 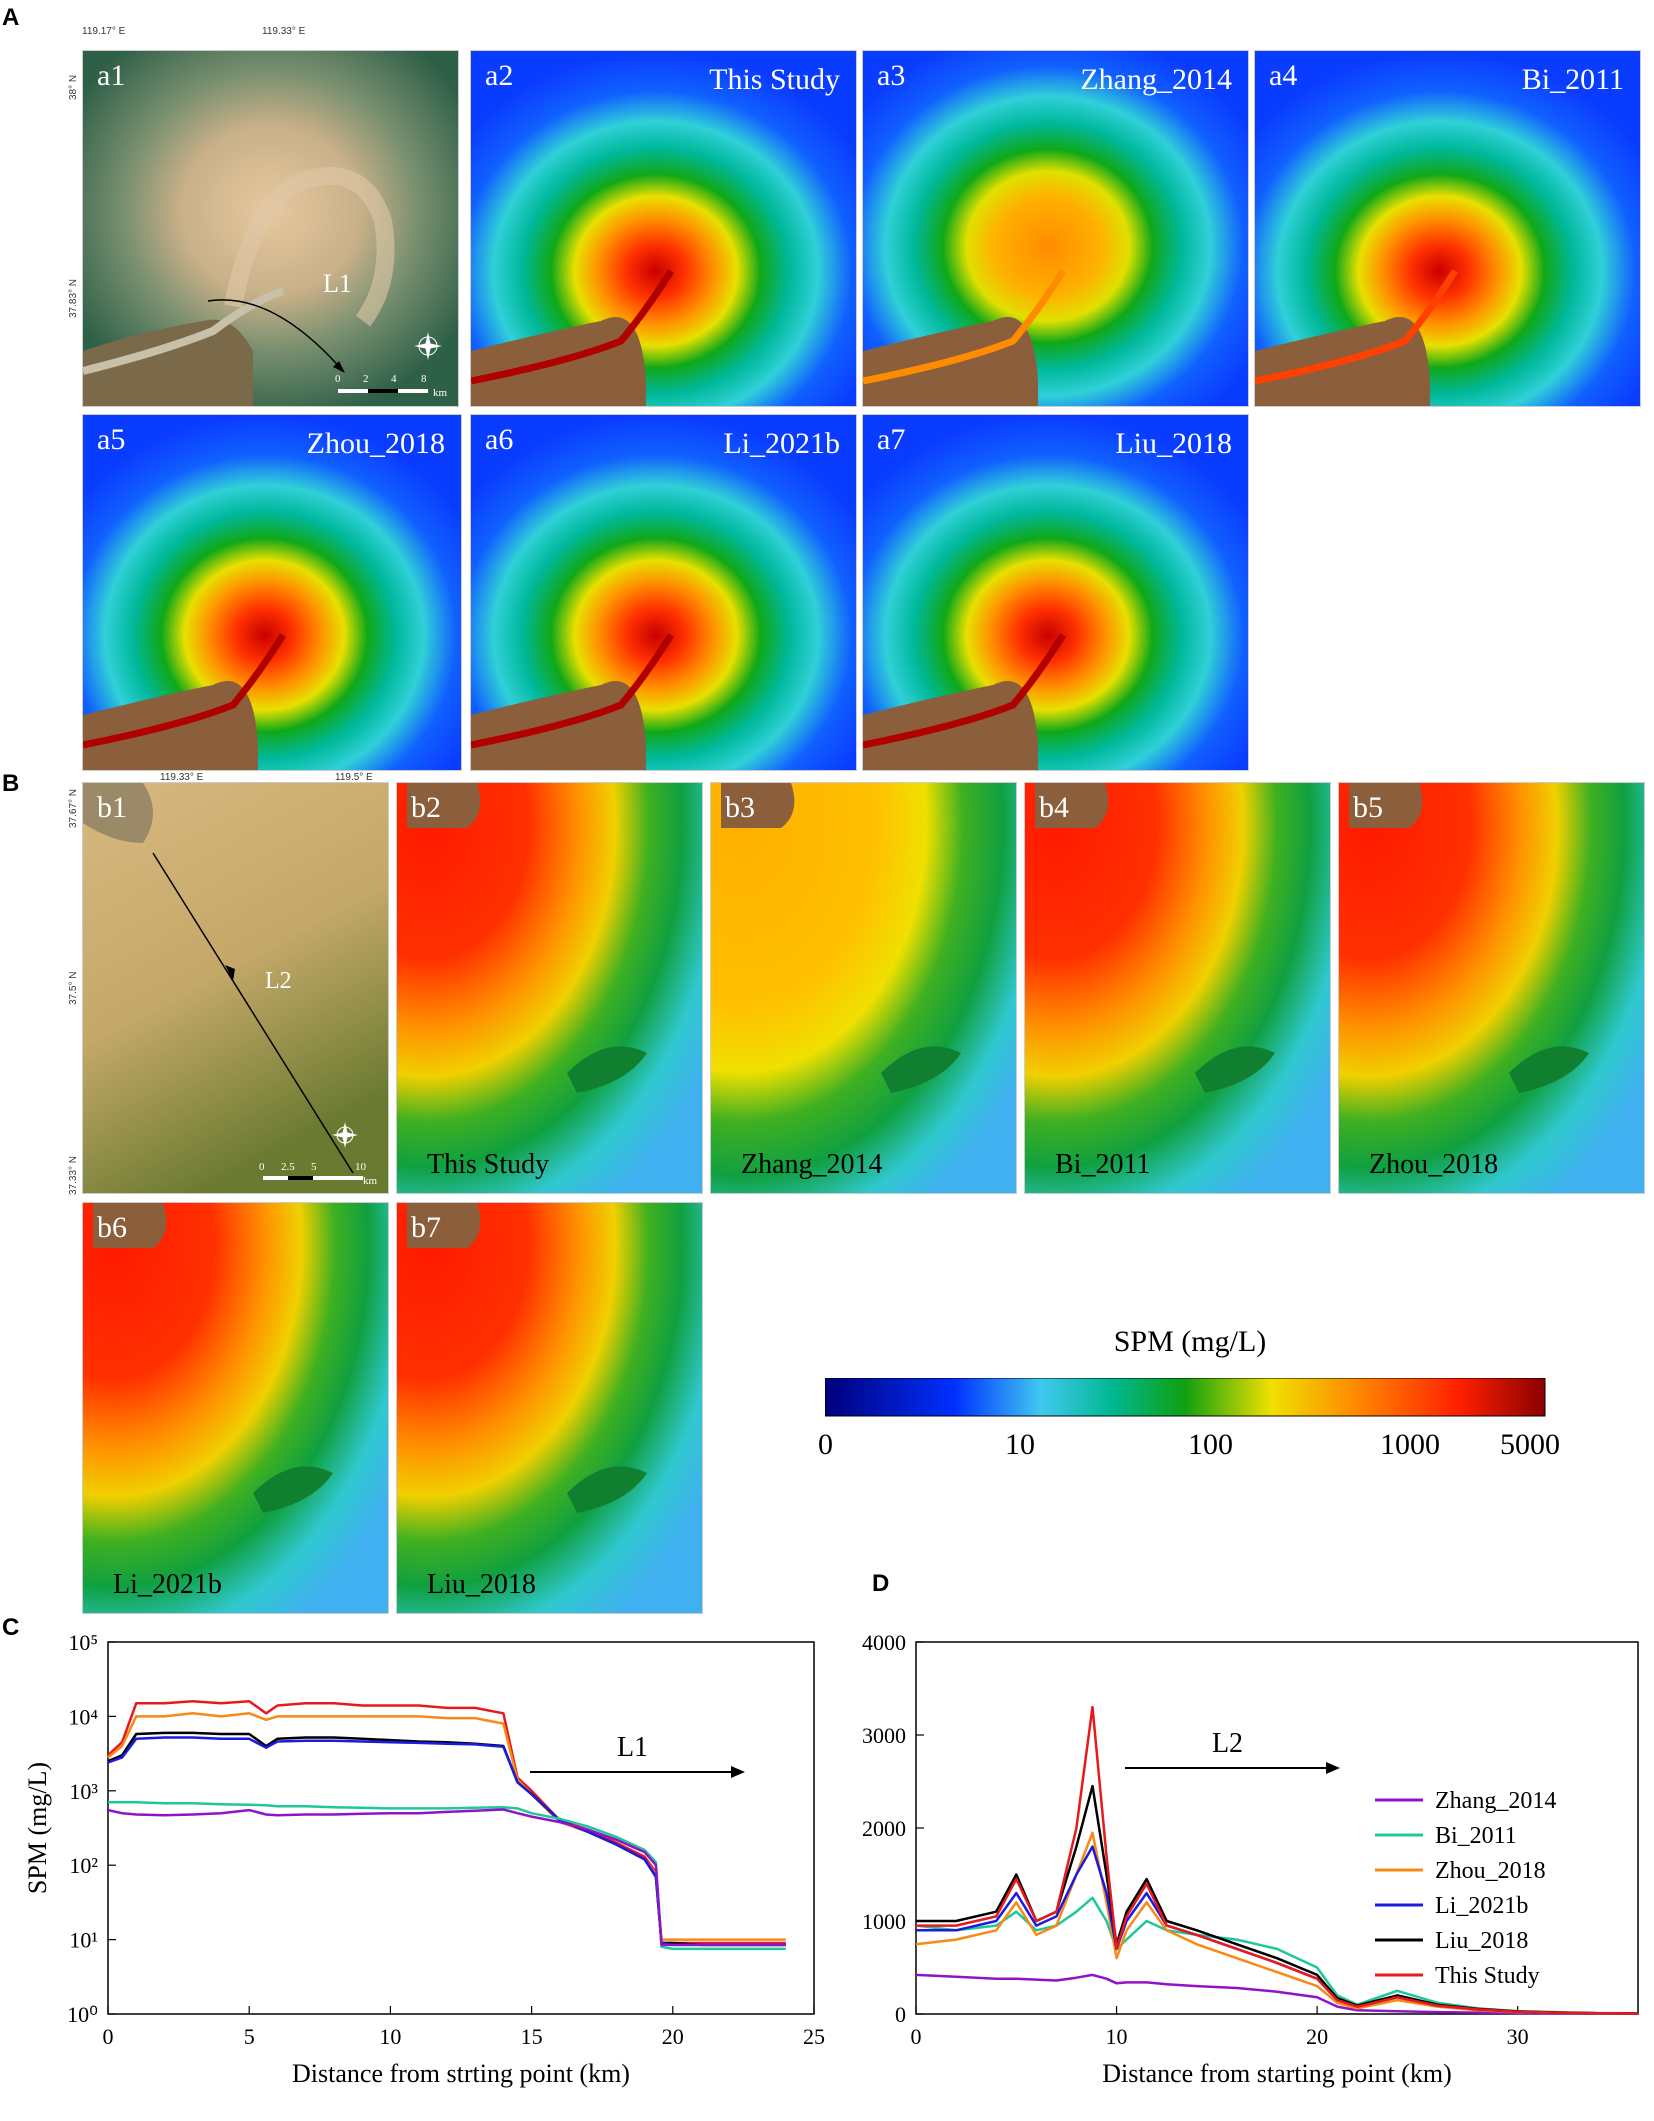 I want to click on scale-bar, so click(x=383, y=391).